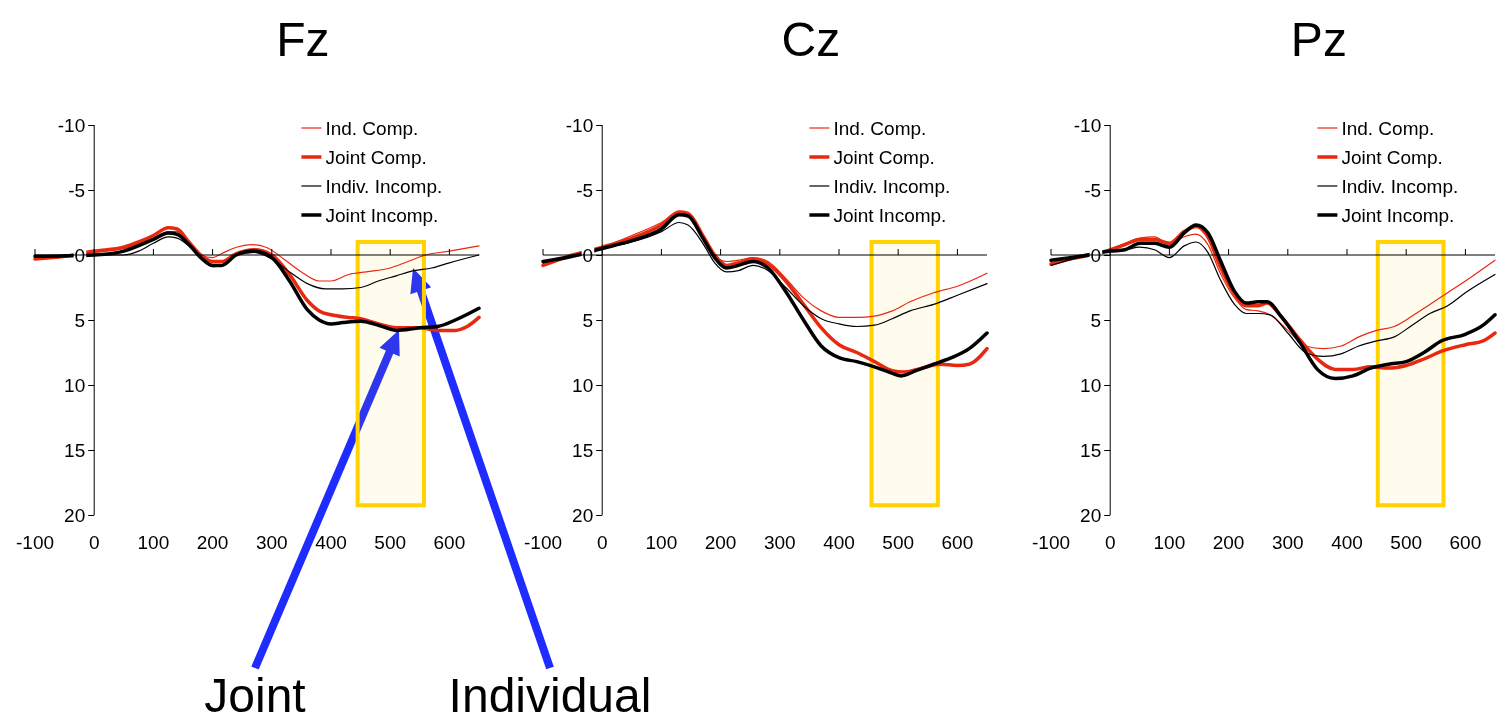  I want to click on text: Joint, so click(255, 695).